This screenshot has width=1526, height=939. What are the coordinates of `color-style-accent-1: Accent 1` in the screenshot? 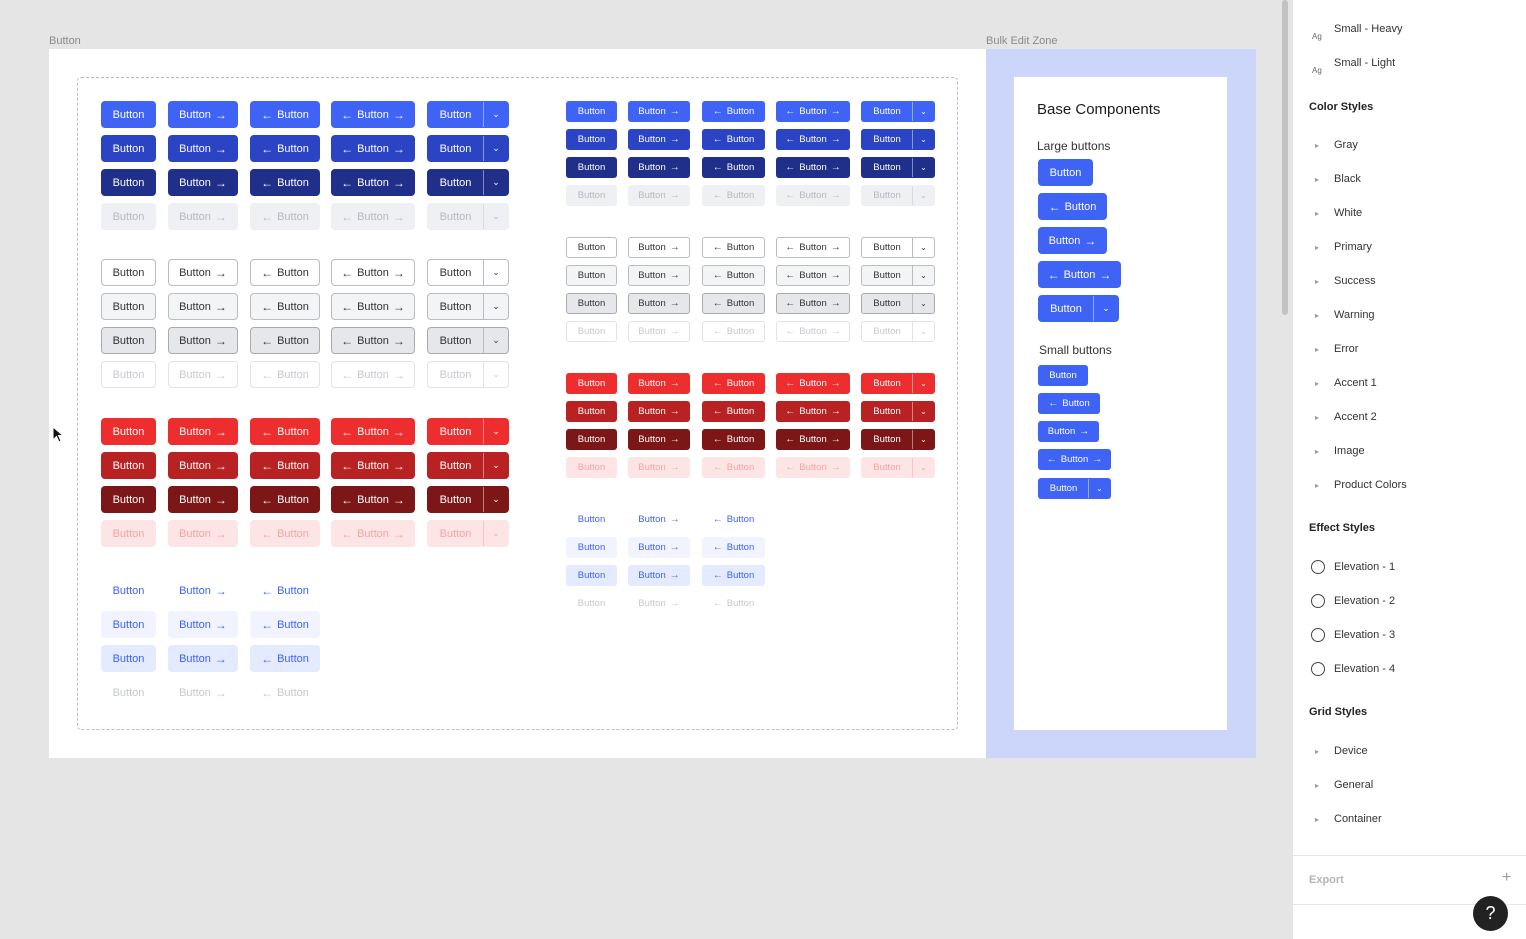 It's located at (1355, 383).